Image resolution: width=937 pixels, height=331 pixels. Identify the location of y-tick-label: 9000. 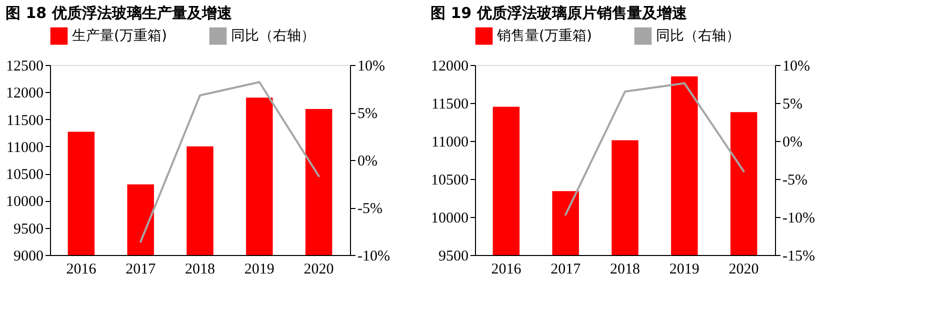
(29, 256).